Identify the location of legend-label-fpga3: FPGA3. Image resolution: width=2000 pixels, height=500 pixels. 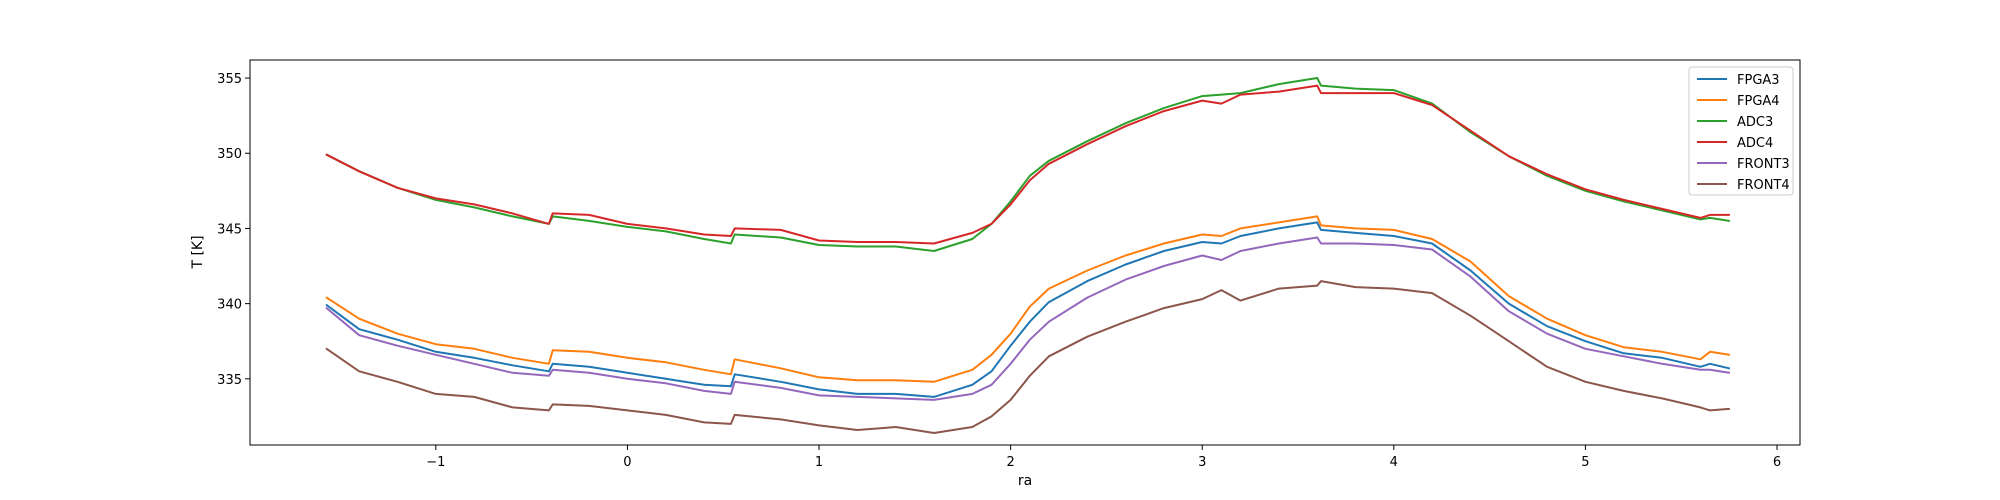
(1758, 80).